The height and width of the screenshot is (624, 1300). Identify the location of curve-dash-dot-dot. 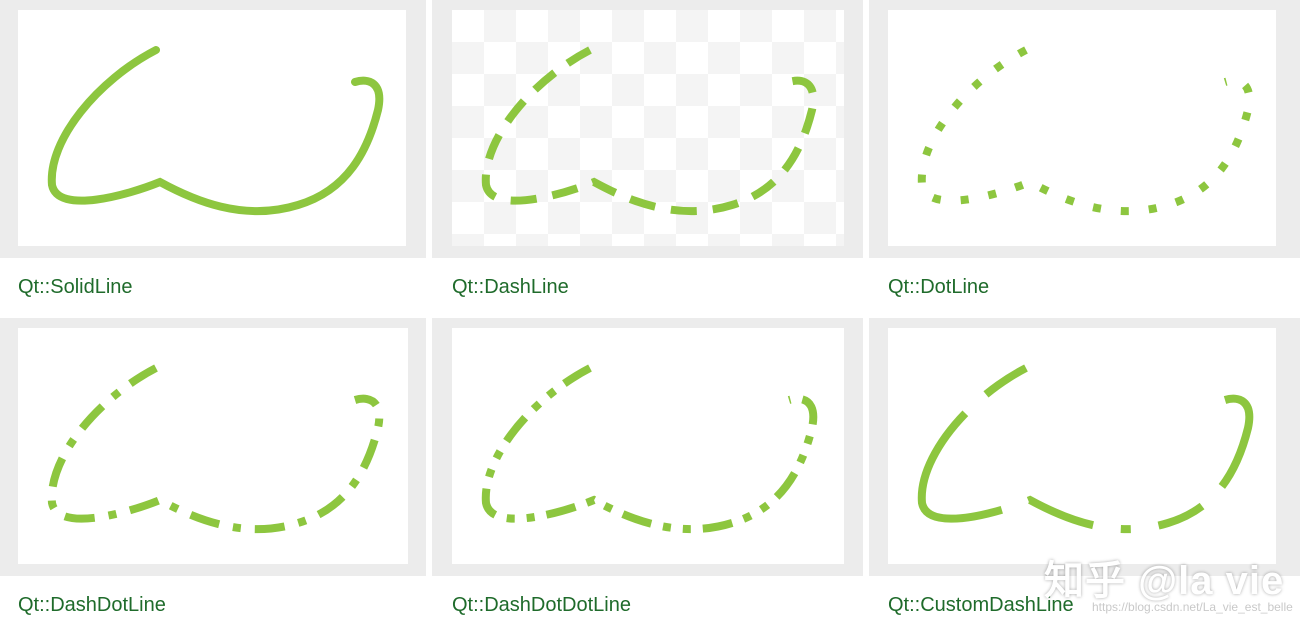
(649, 449).